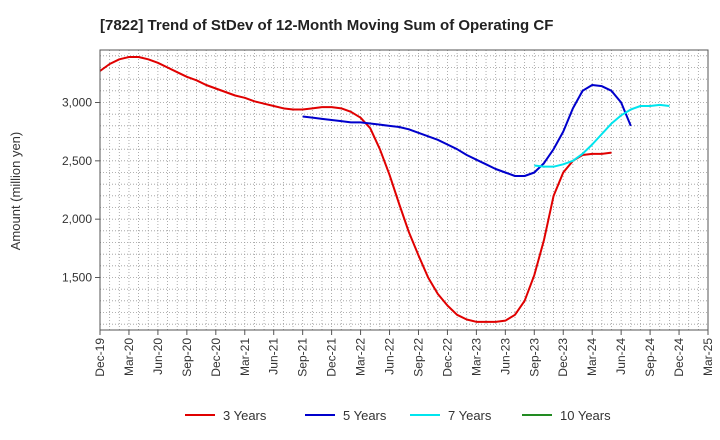  I want to click on x-tick-label: Sep-22, so click(418, 357).